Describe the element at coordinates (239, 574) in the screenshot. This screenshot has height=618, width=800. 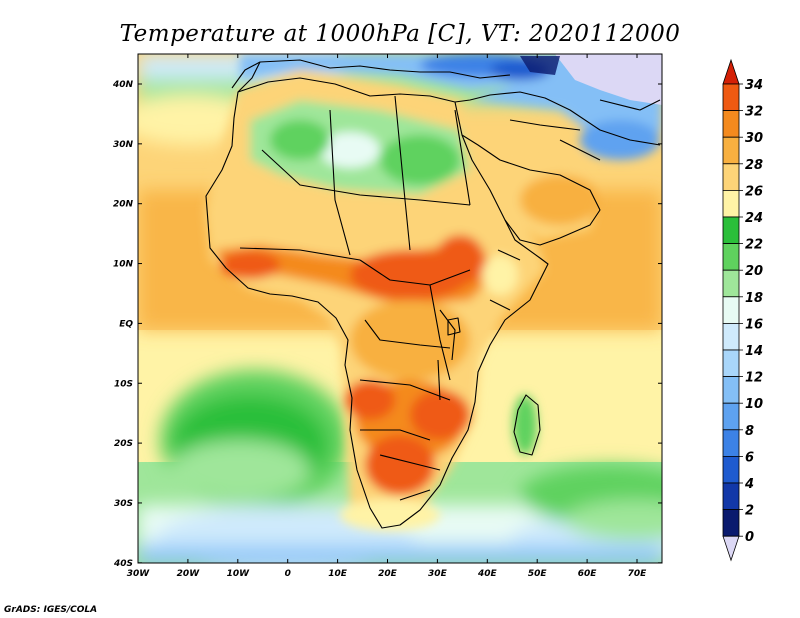
I see `x-tick-label: 10W` at that location.